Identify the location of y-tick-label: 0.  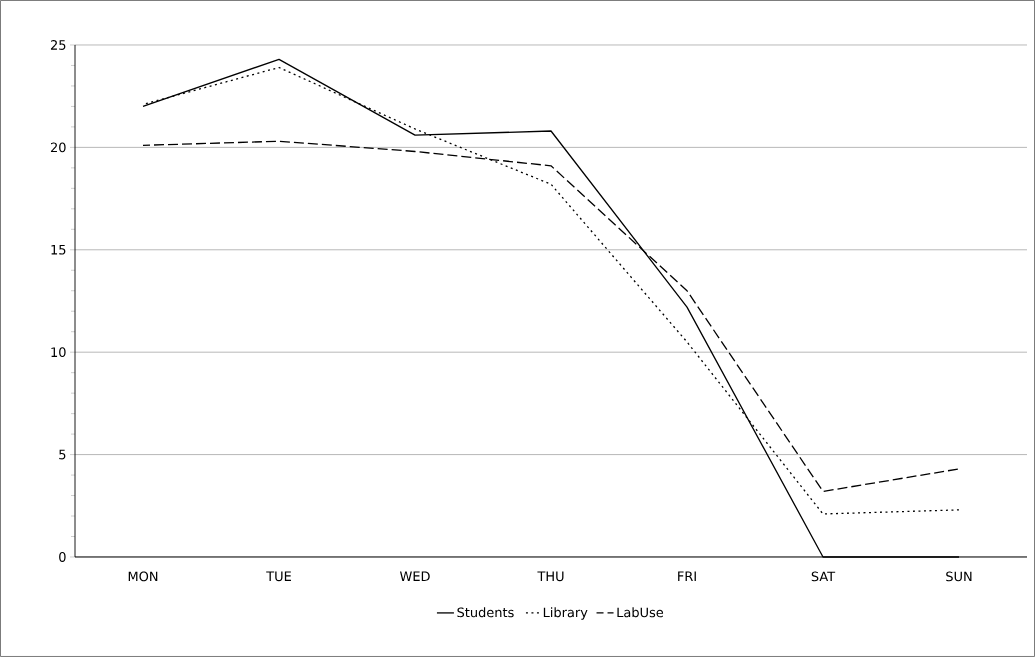
(62, 557).